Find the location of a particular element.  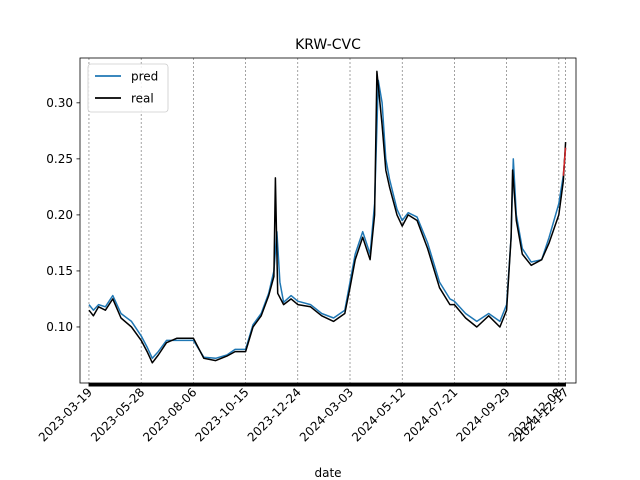

x-tick-label-5: 2024-03-03 is located at coordinates (326, 414).